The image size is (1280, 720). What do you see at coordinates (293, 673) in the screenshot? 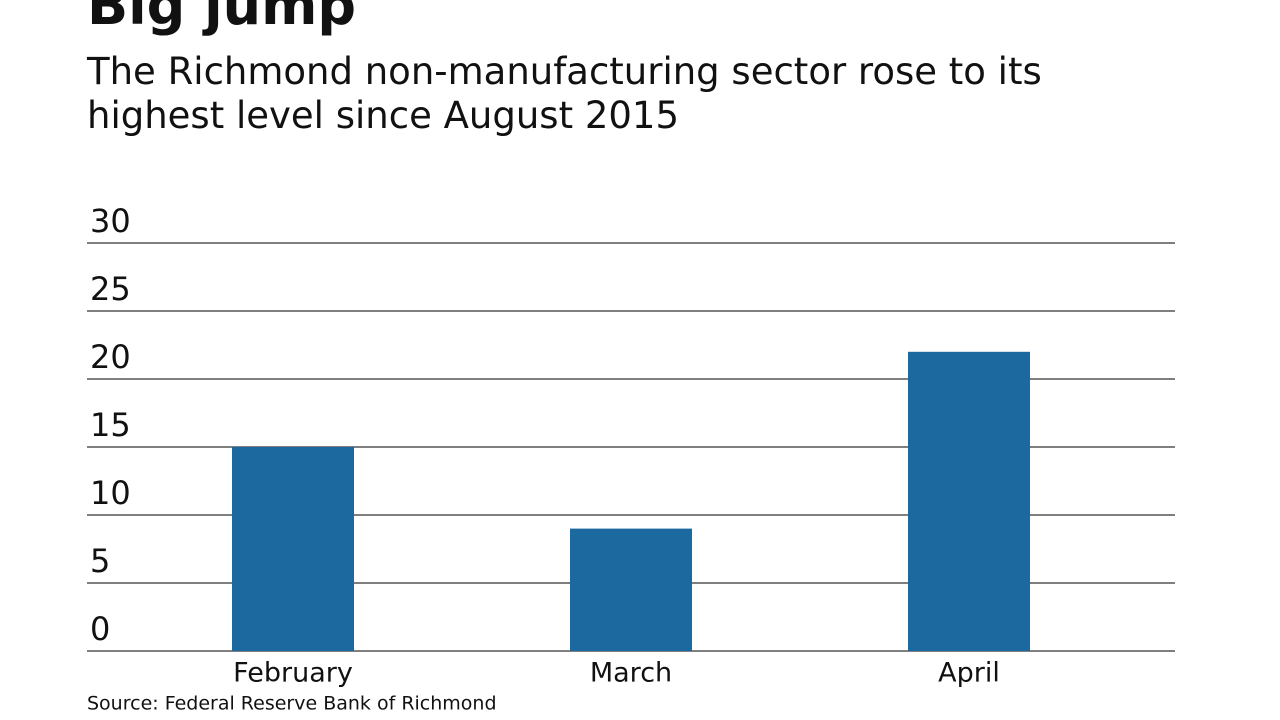
I see `x-tick-label: February` at bounding box center [293, 673].